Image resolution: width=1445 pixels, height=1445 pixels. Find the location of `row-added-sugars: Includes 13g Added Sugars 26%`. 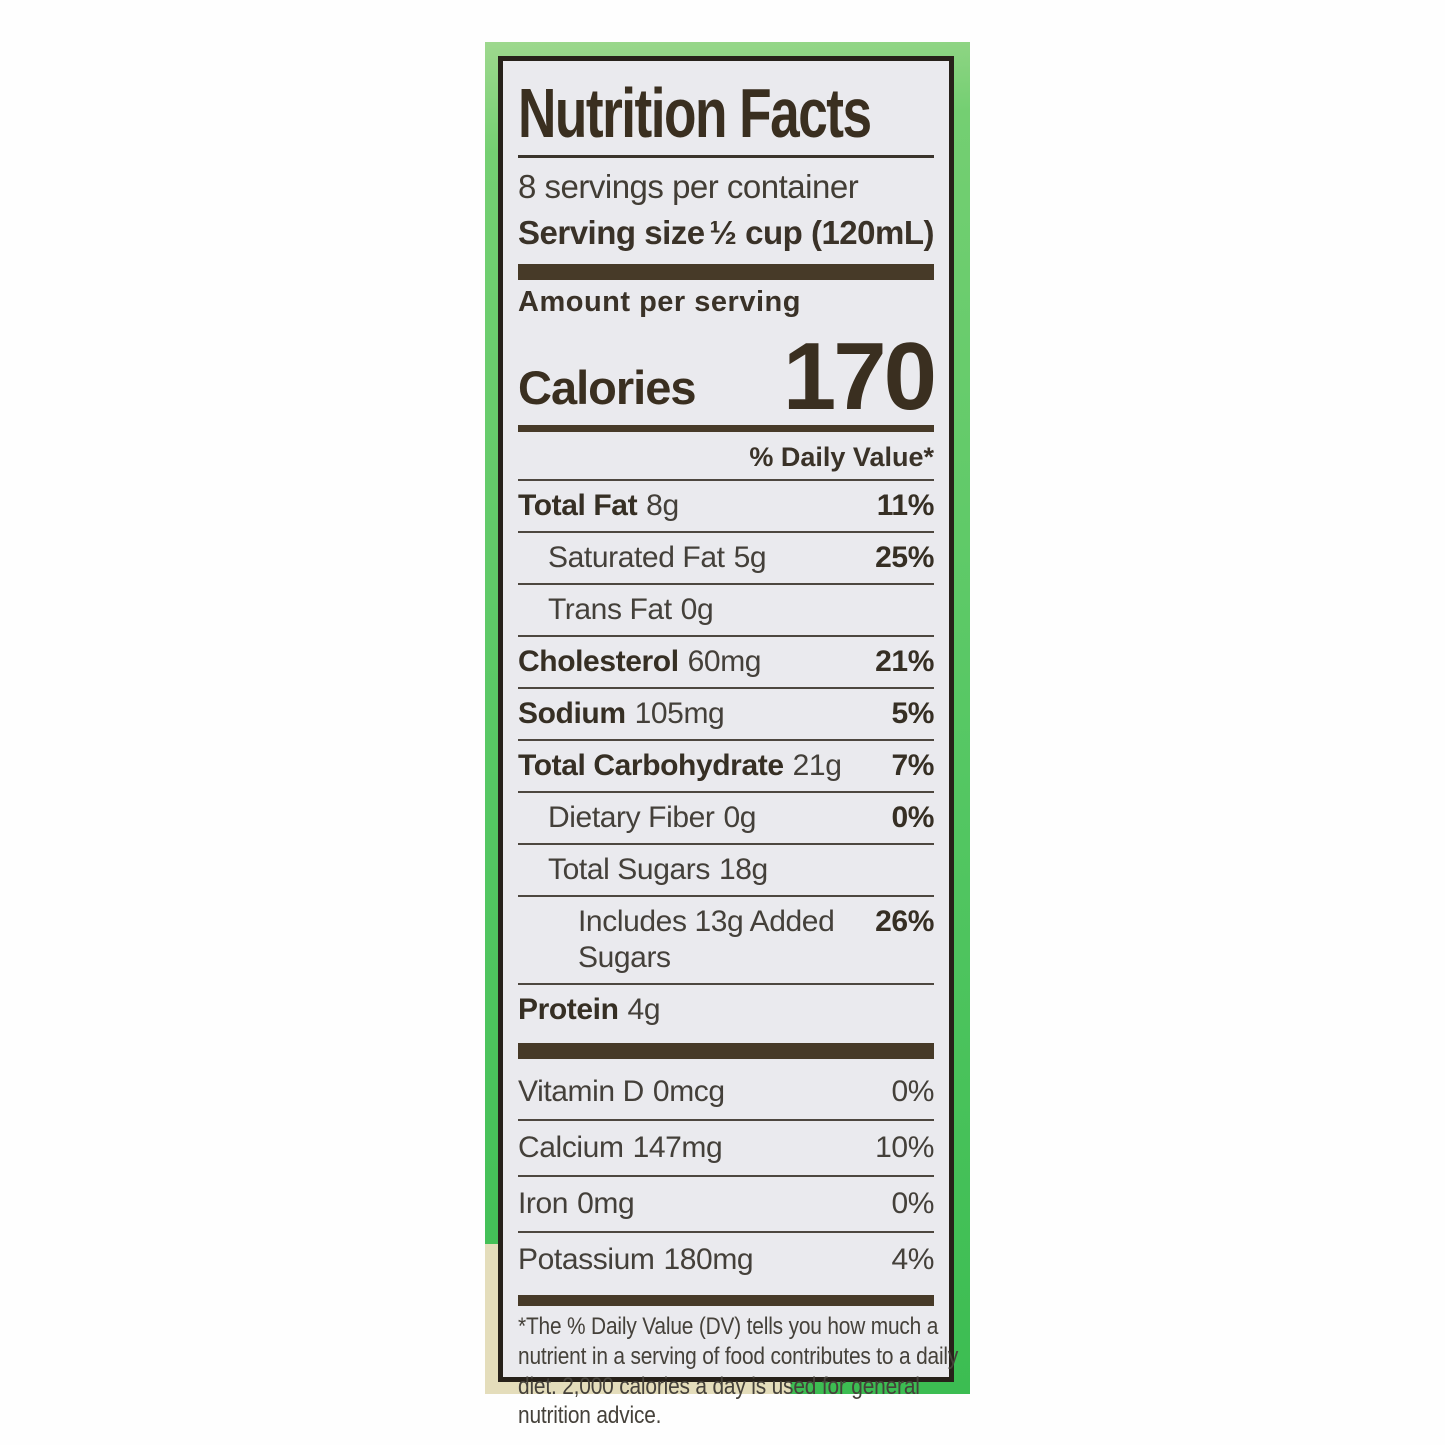

row-added-sugars: Includes 13g Added Sugars 26% is located at coordinates (726, 939).